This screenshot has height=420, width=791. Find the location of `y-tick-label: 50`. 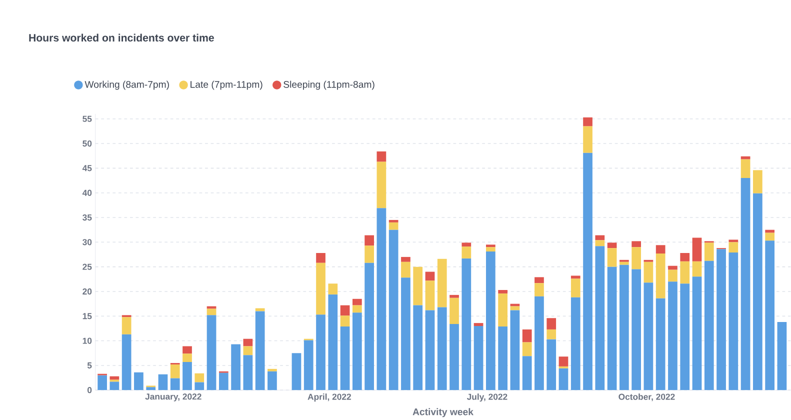

y-tick-label: 50 is located at coordinates (87, 143).